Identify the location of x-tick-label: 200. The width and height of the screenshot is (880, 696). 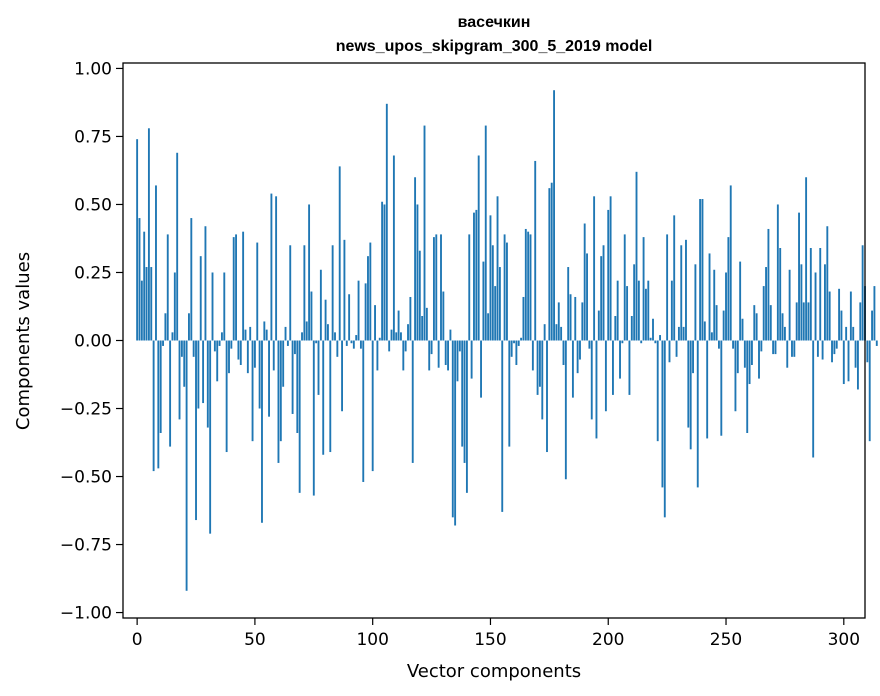
(608, 640).